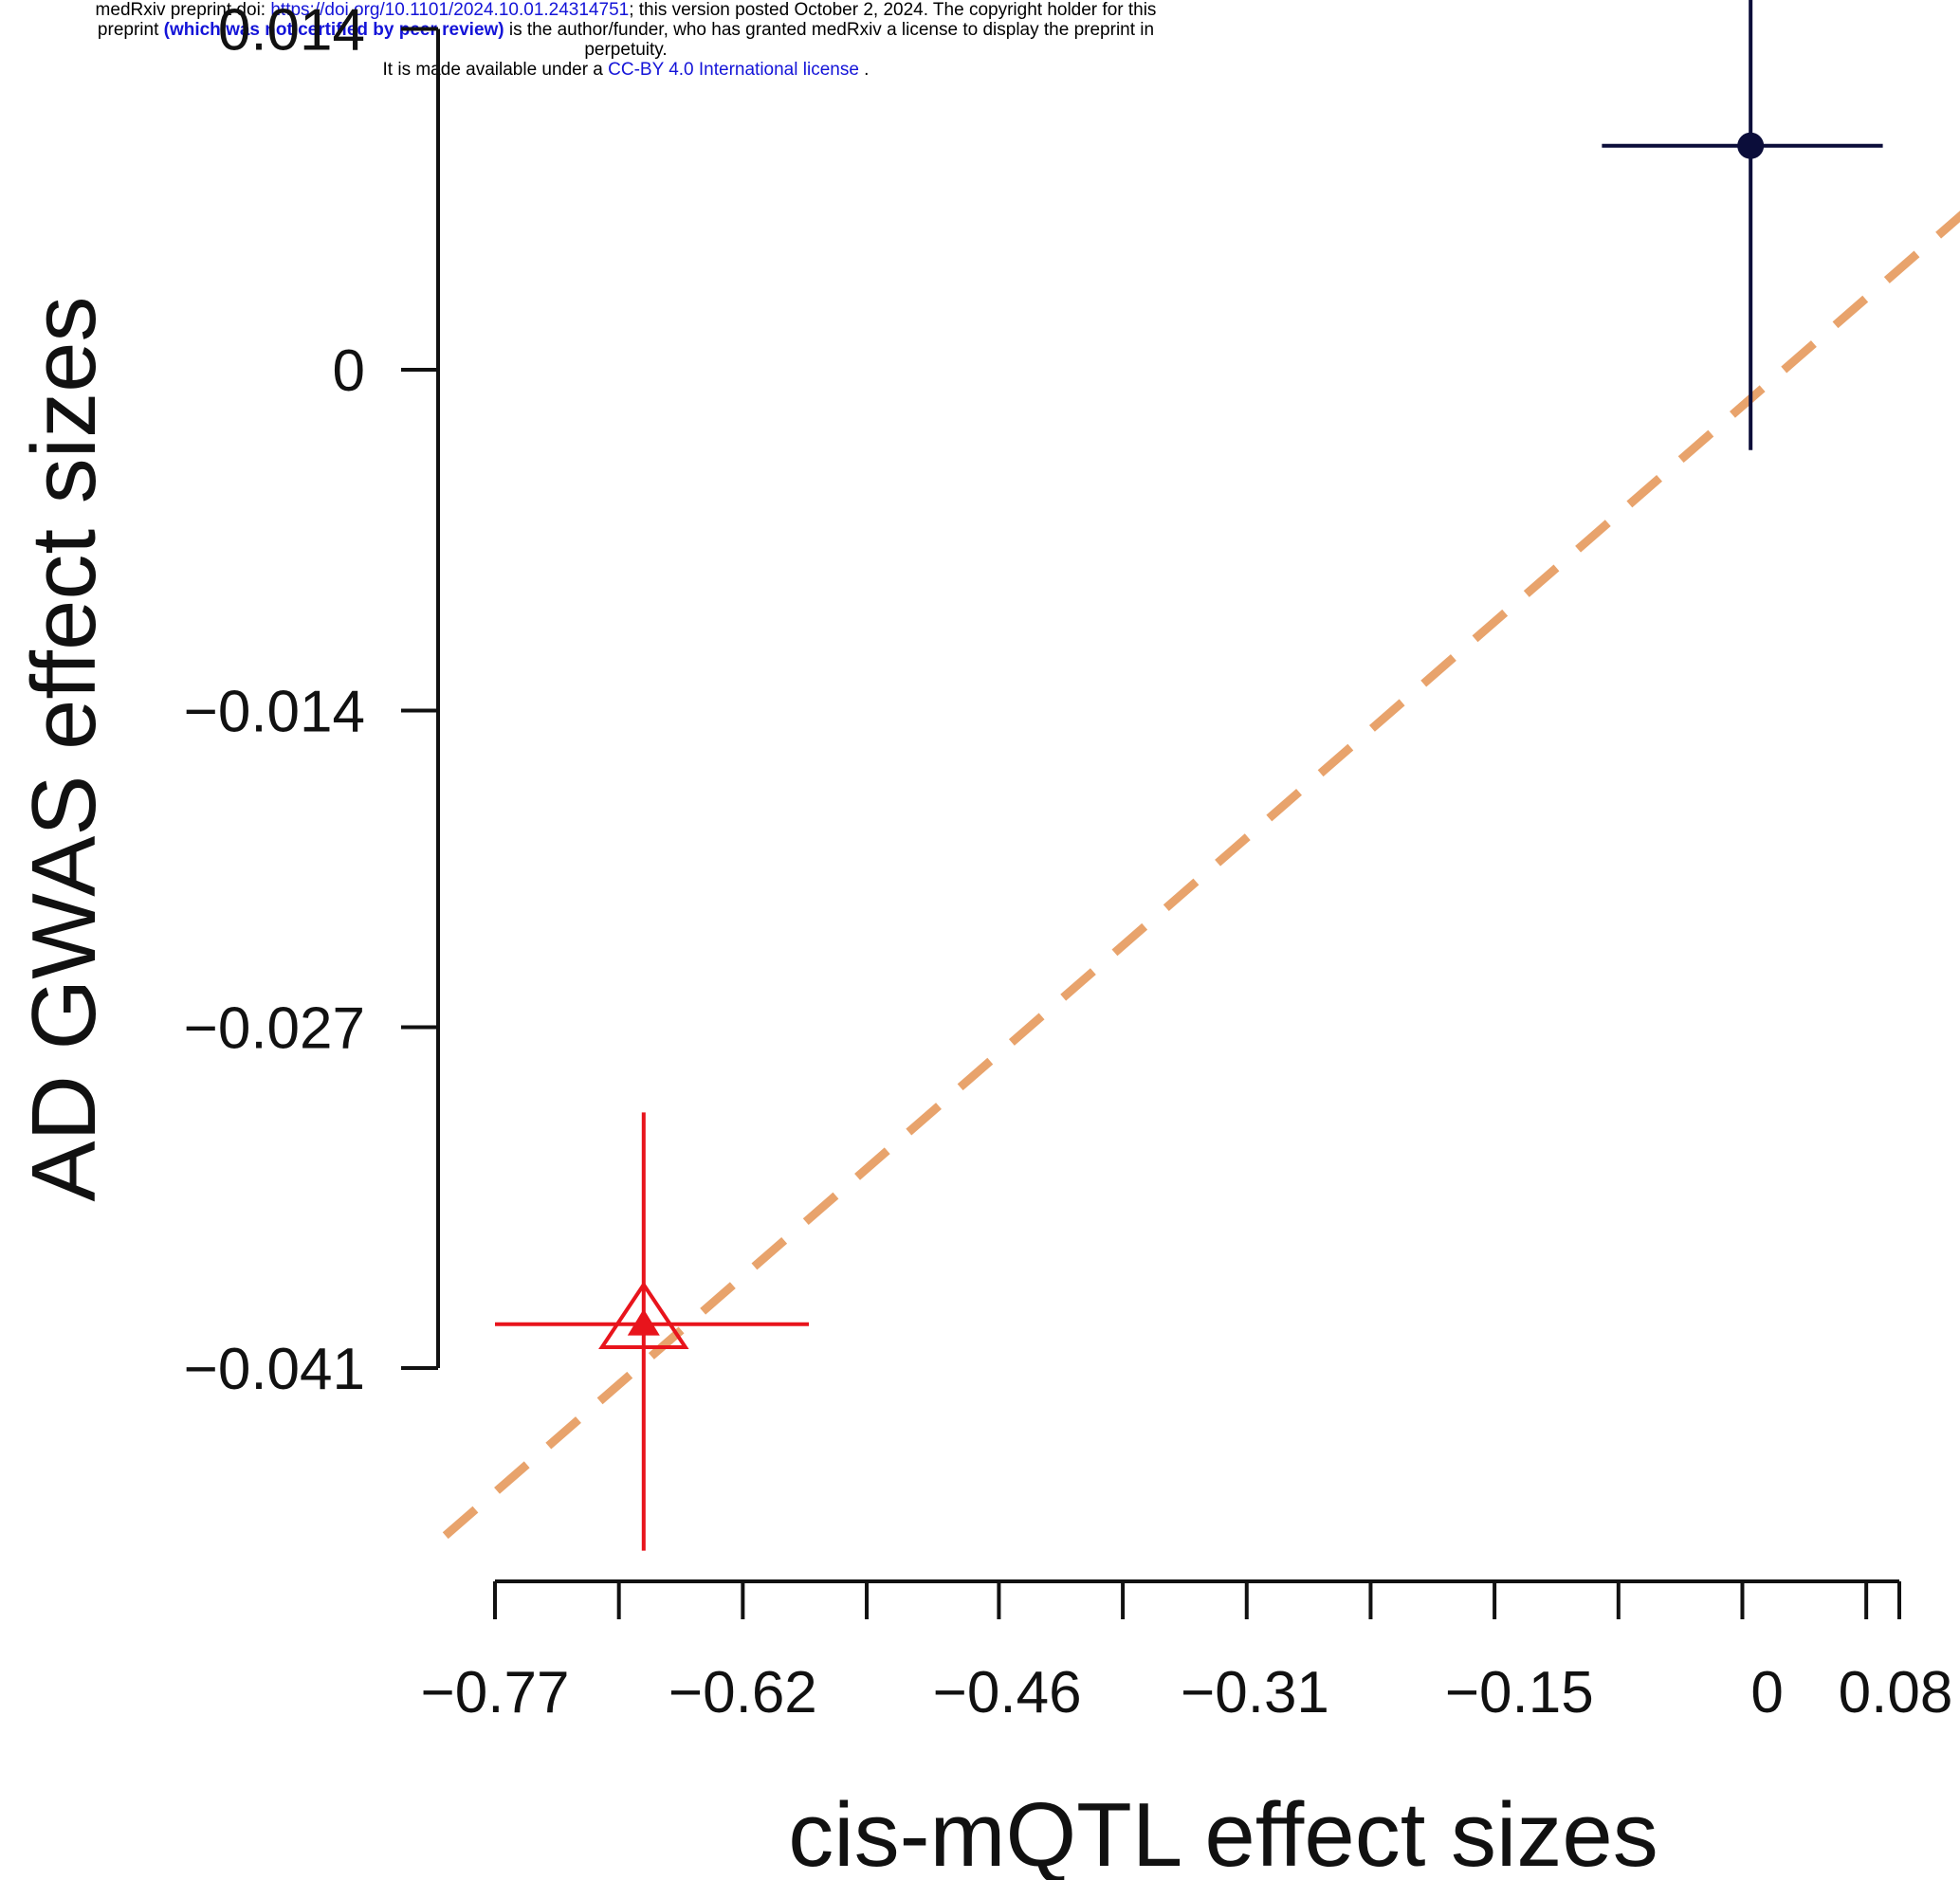 The image size is (1960, 1880). I want to click on x-tick-label: −0.46, so click(1008, 1693).